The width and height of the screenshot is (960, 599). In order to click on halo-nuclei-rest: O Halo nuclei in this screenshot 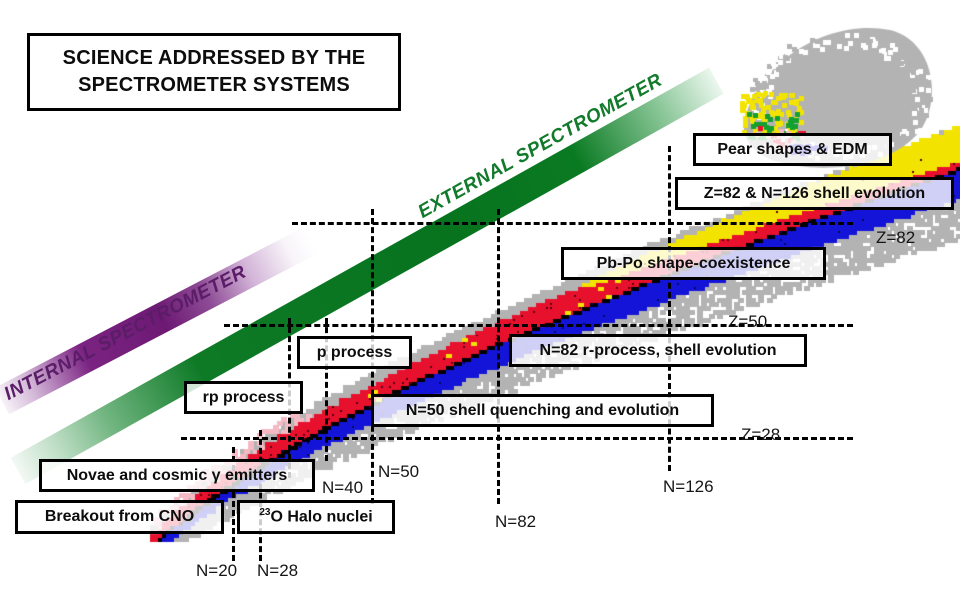, I will do `click(321, 517)`.